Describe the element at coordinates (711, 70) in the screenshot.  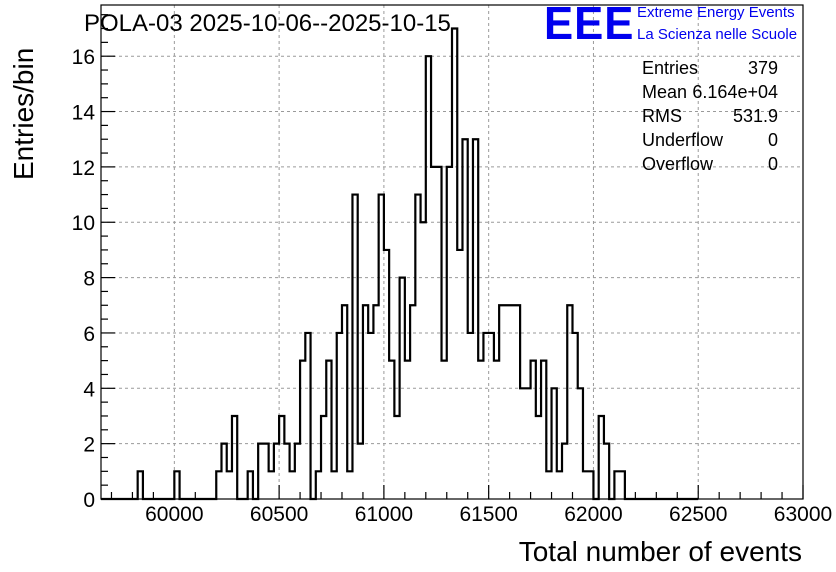
I see `stat-row-entries: Entries 379` at that location.